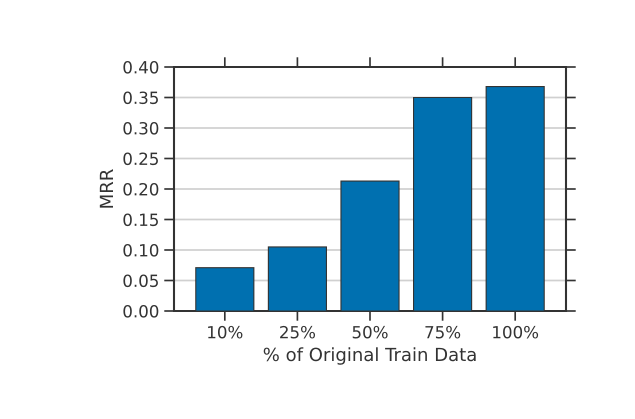  Describe the element at coordinates (106, 188) in the screenshot. I see `y-axis-title: MRR` at that location.